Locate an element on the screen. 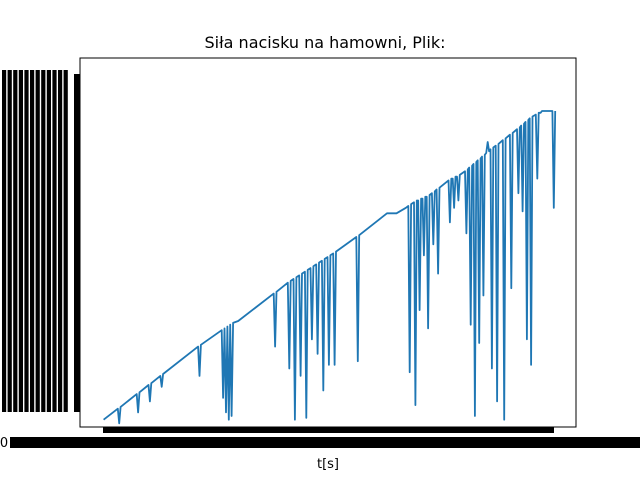  chart-title: Siła nacisku na hamowni, Plik: is located at coordinates (325, 42).